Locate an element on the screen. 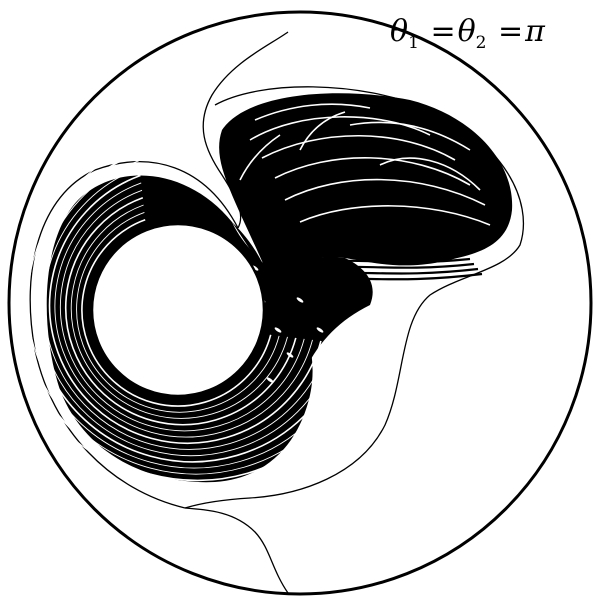 This screenshot has width=600, height=600. theta1-subscript: 1 is located at coordinates (413, 43).